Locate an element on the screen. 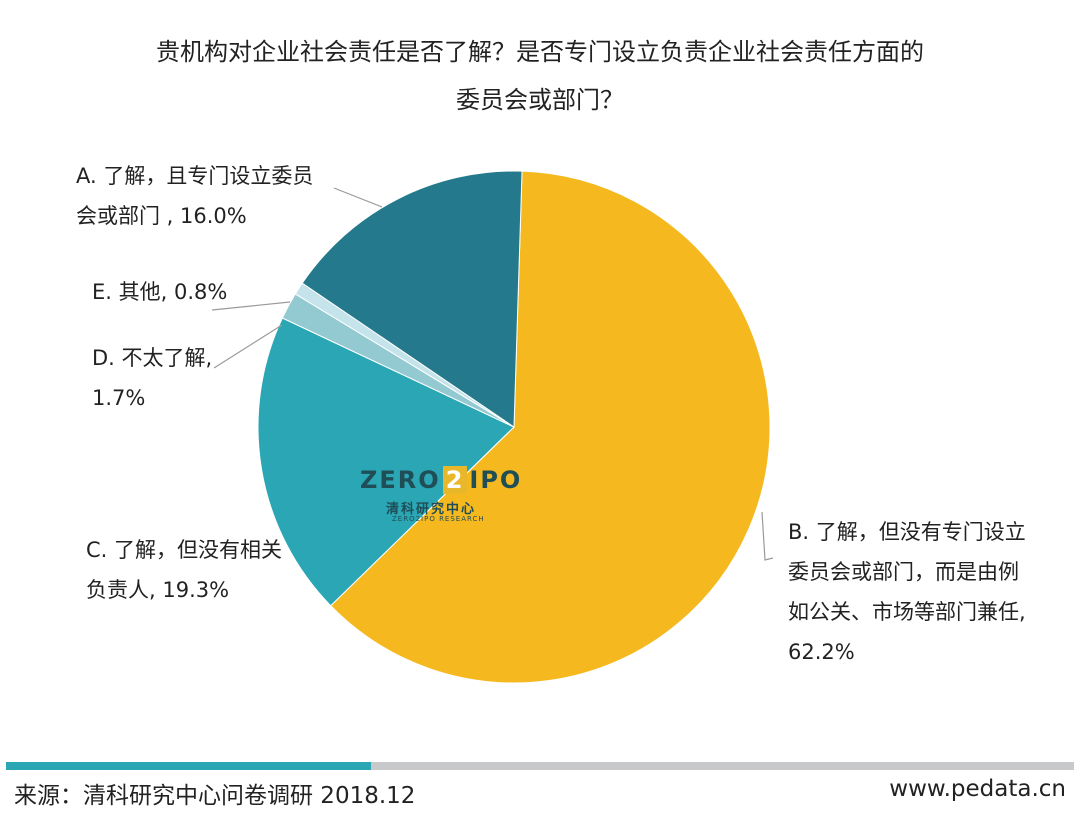 This screenshot has height=824, width=1080. pie-slice-a is located at coordinates (412, 299).